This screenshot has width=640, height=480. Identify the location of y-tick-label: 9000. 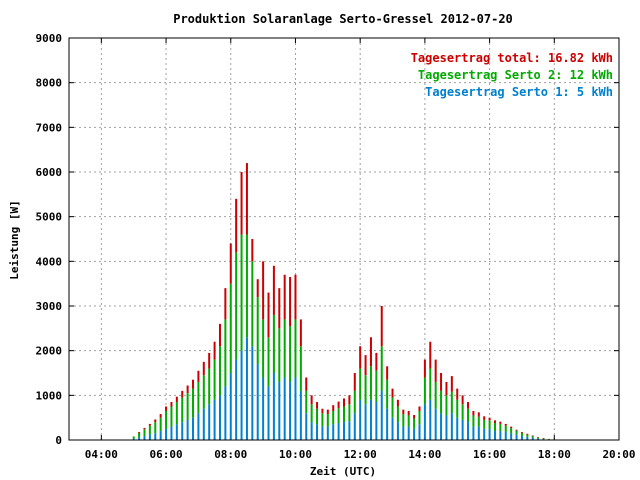
(49, 38).